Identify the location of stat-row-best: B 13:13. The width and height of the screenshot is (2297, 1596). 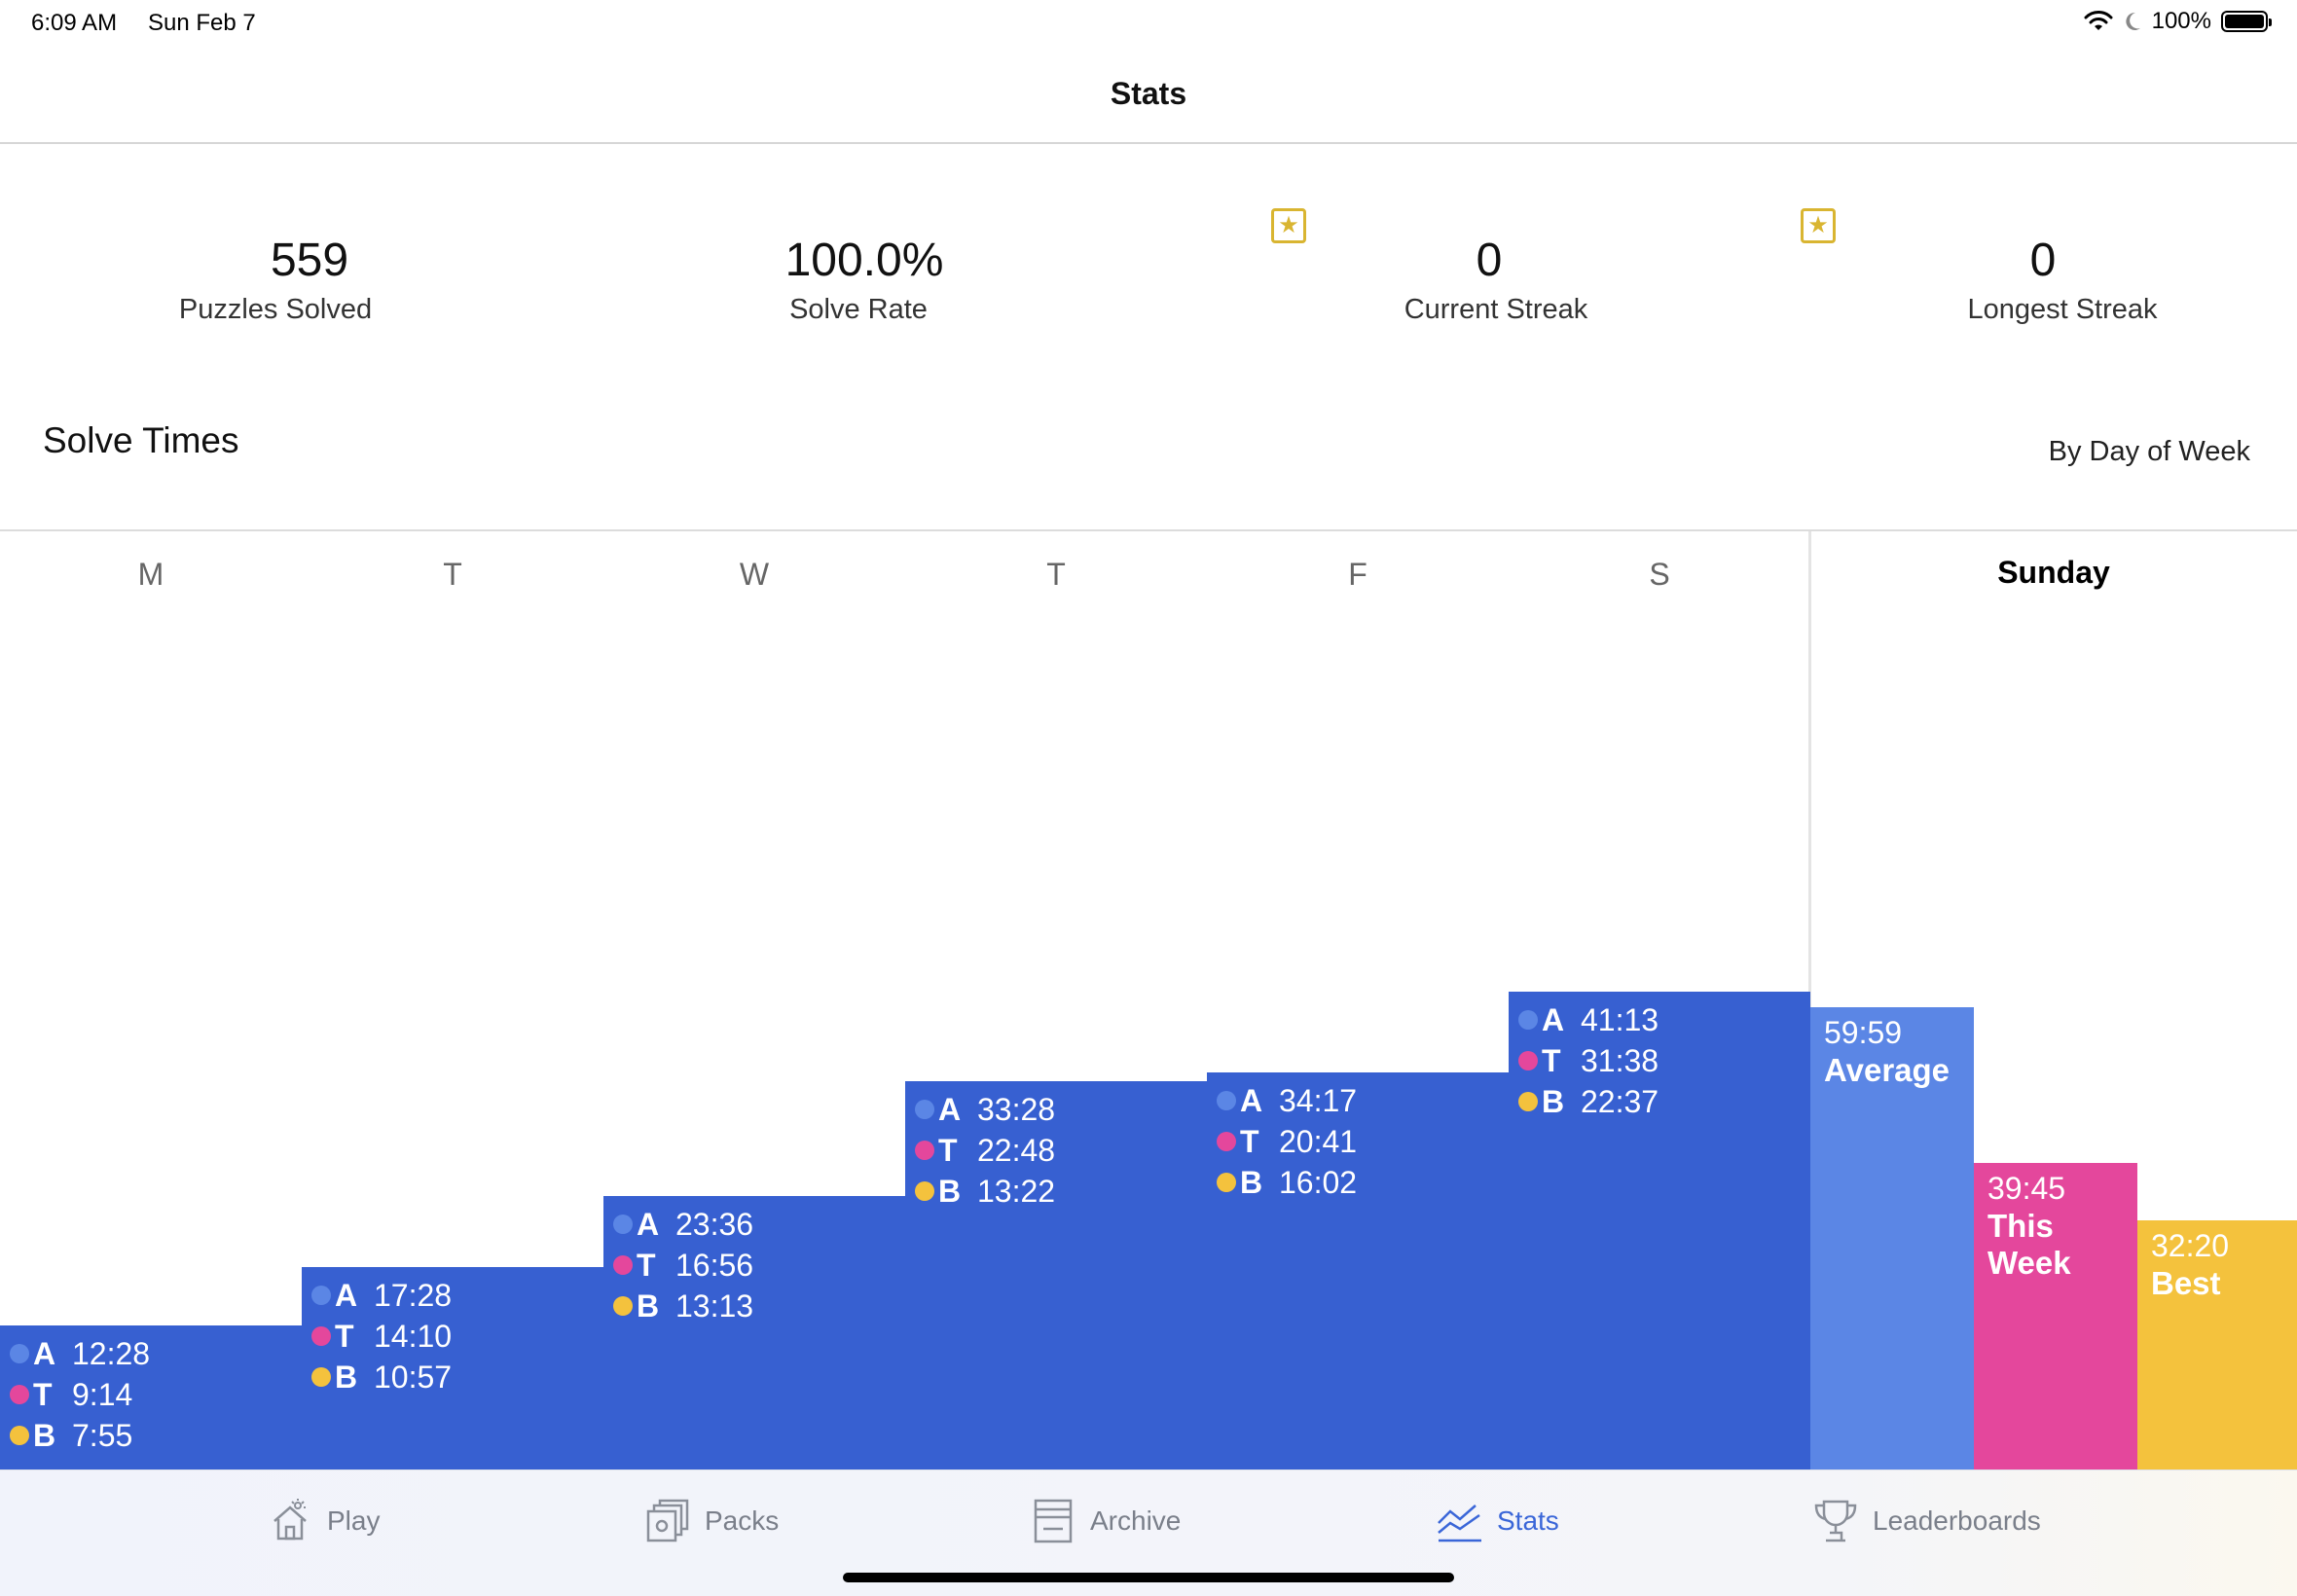
(683, 1306).